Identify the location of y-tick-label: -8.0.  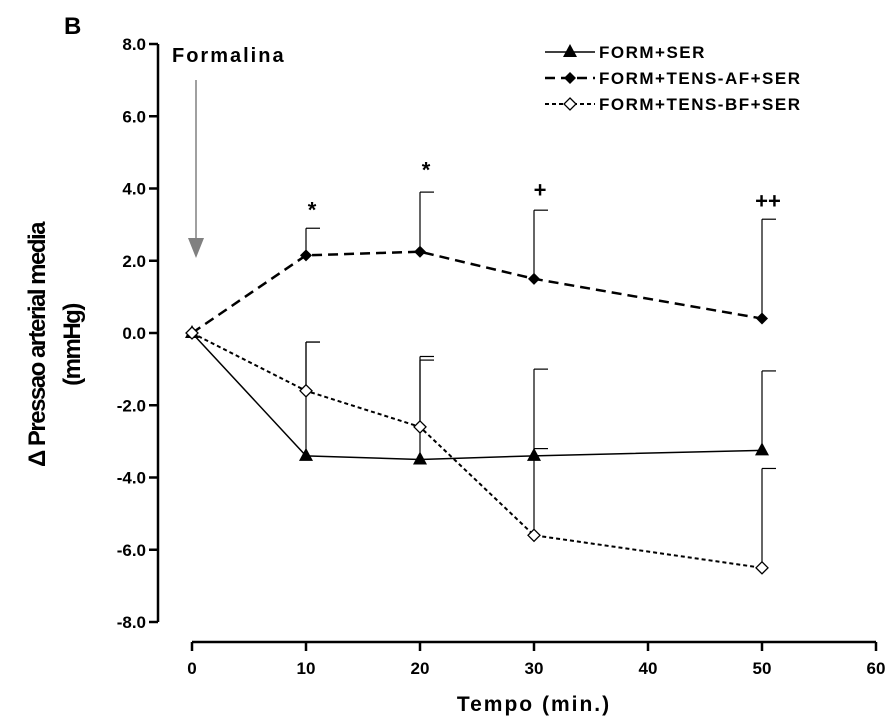
(131, 622).